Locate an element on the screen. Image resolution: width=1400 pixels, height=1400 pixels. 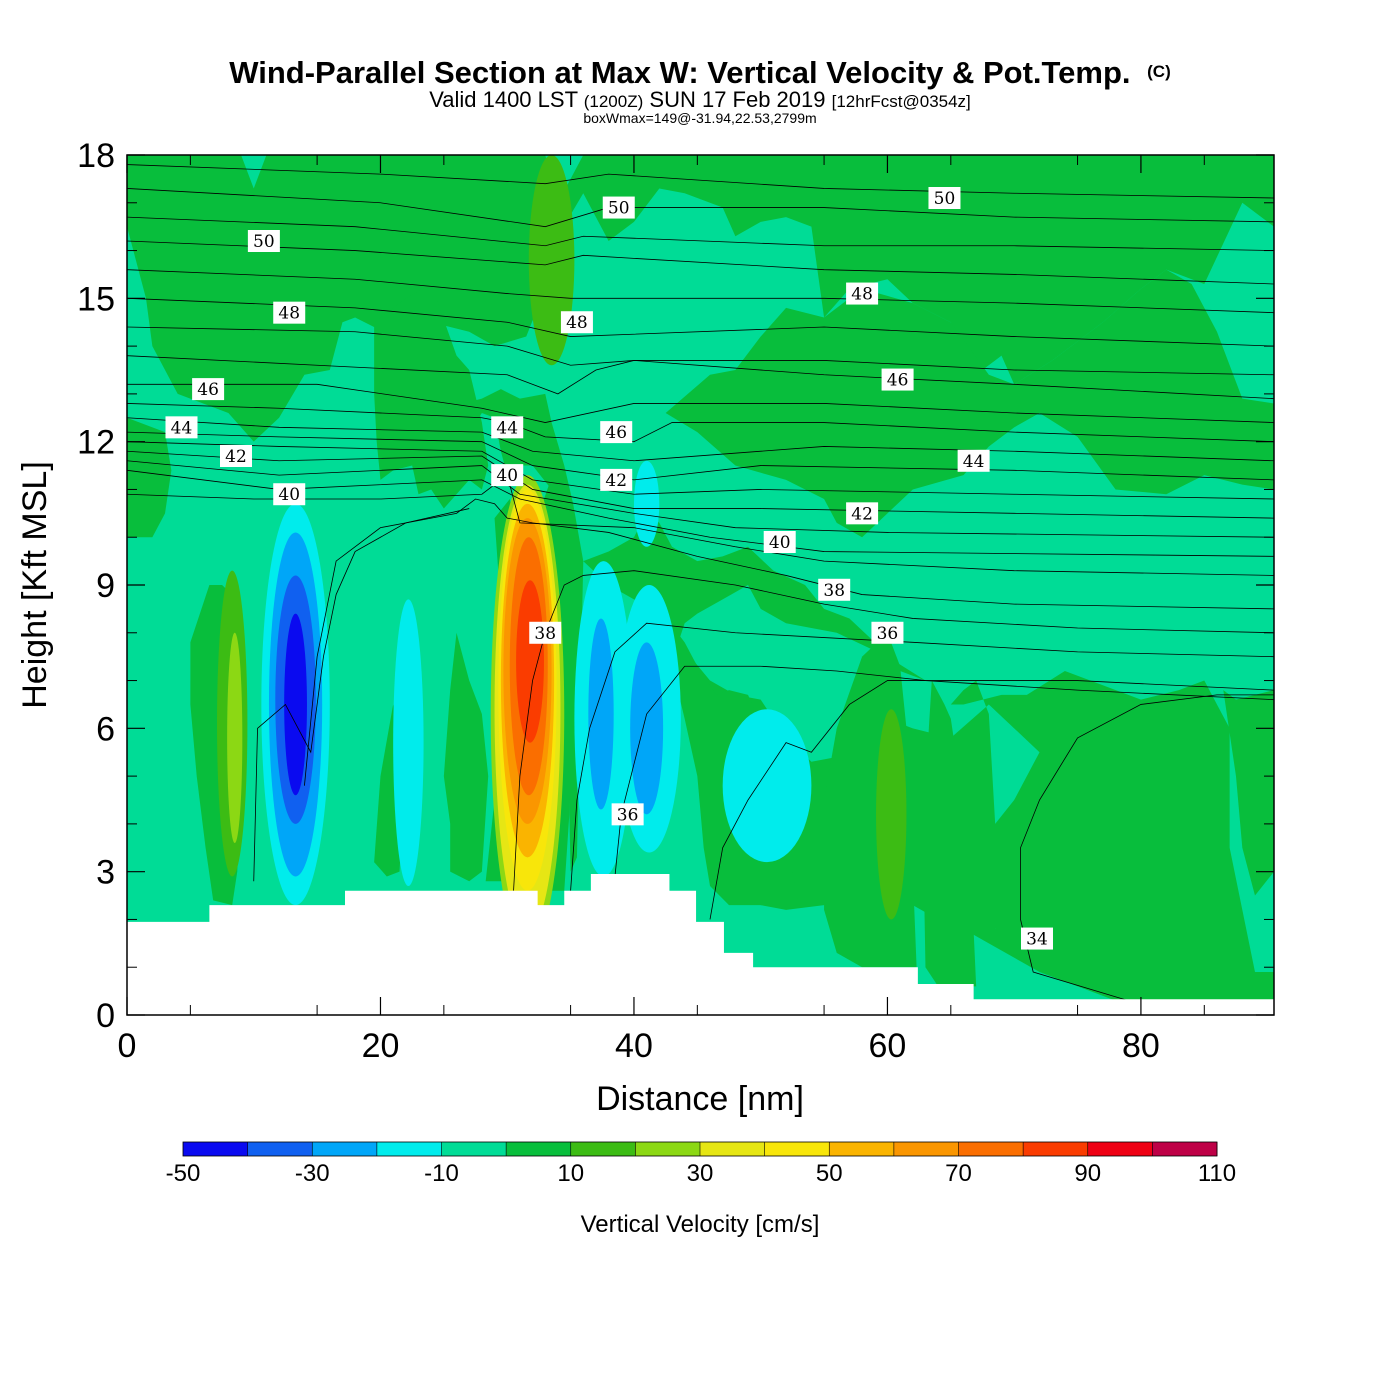
copyright-mark: (C) is located at coordinates (1159, 71).